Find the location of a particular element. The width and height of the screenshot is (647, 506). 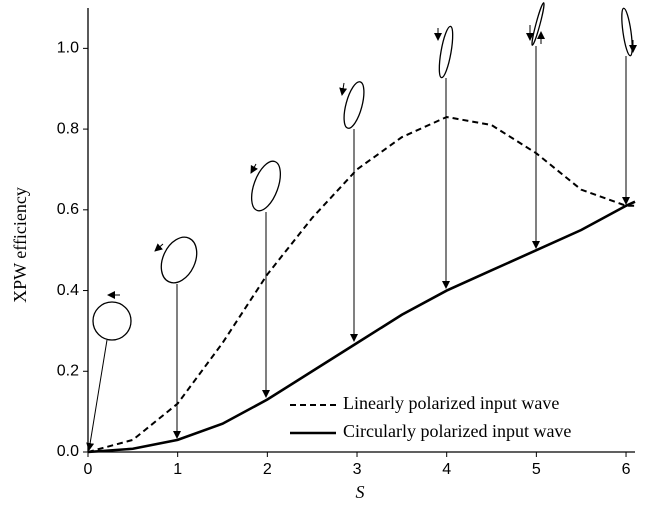

x-axis-title: S is located at coordinates (360, 492).